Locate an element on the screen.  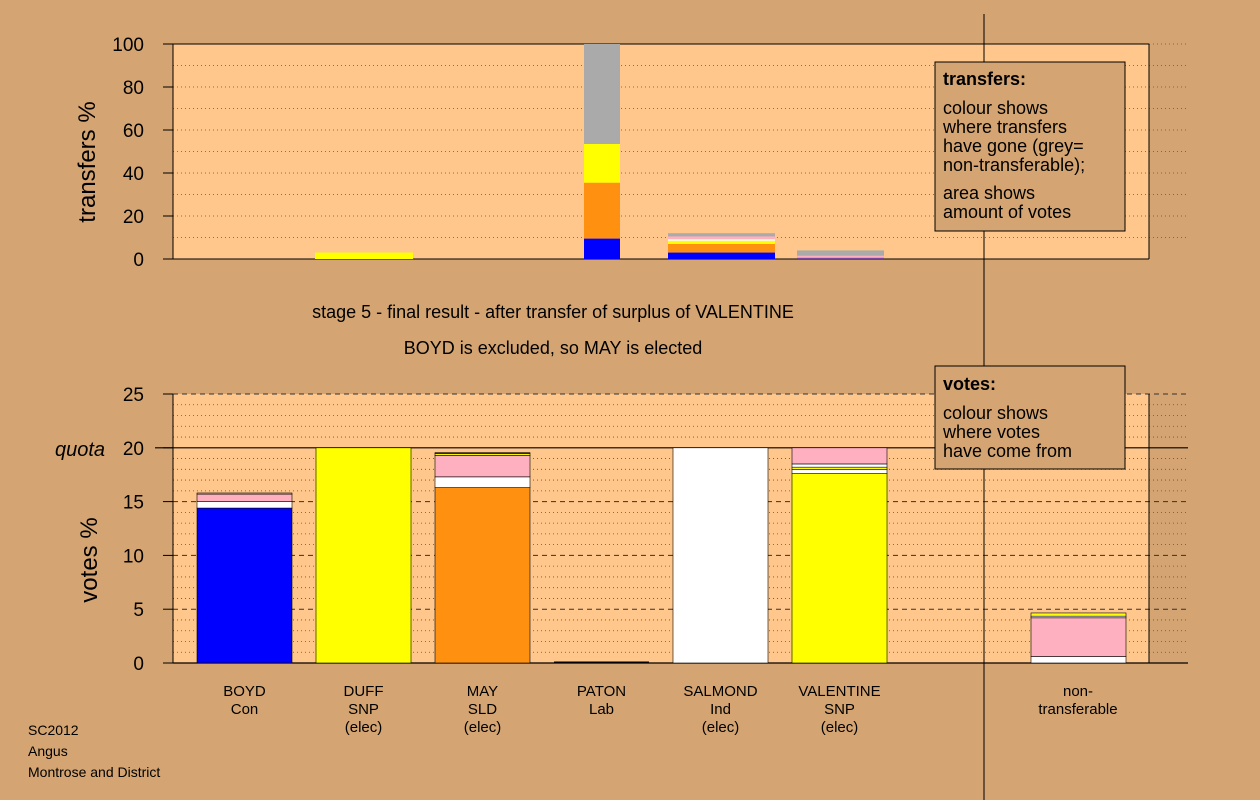
candidate-label-line: SLD is located at coordinates (482, 709).